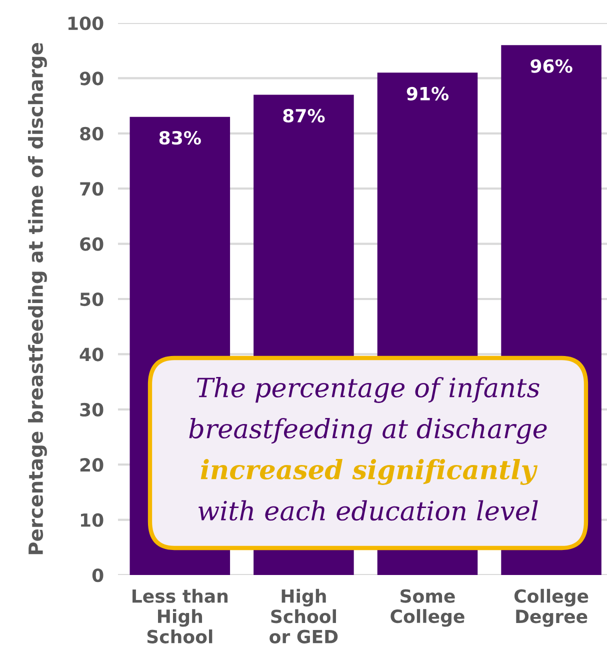  What do you see at coordinates (92, 520) in the screenshot?
I see `y-tick-label: 10` at bounding box center [92, 520].